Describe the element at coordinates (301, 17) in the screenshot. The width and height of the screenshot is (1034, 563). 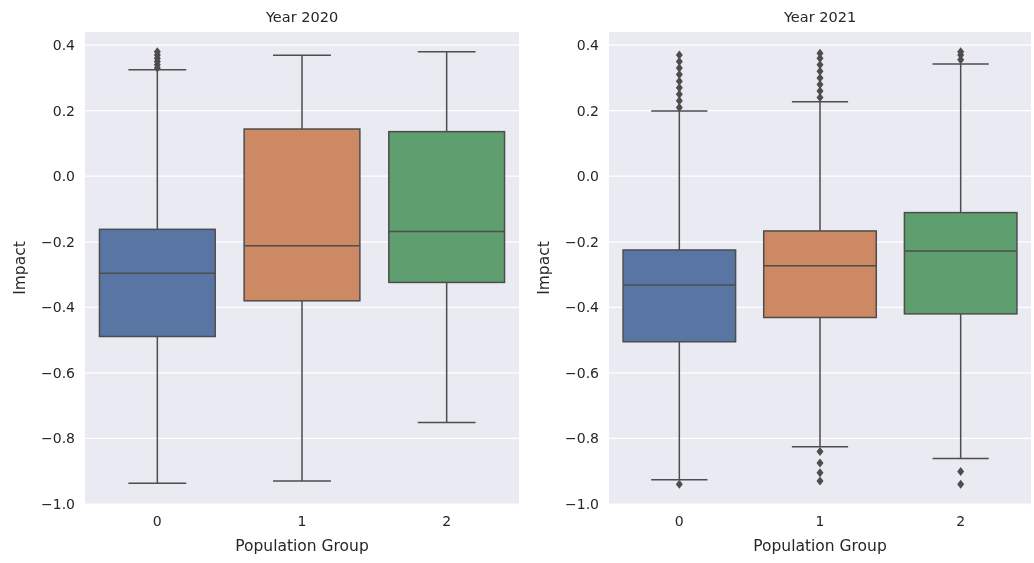
I see `chart-title: Year 2020` at that location.